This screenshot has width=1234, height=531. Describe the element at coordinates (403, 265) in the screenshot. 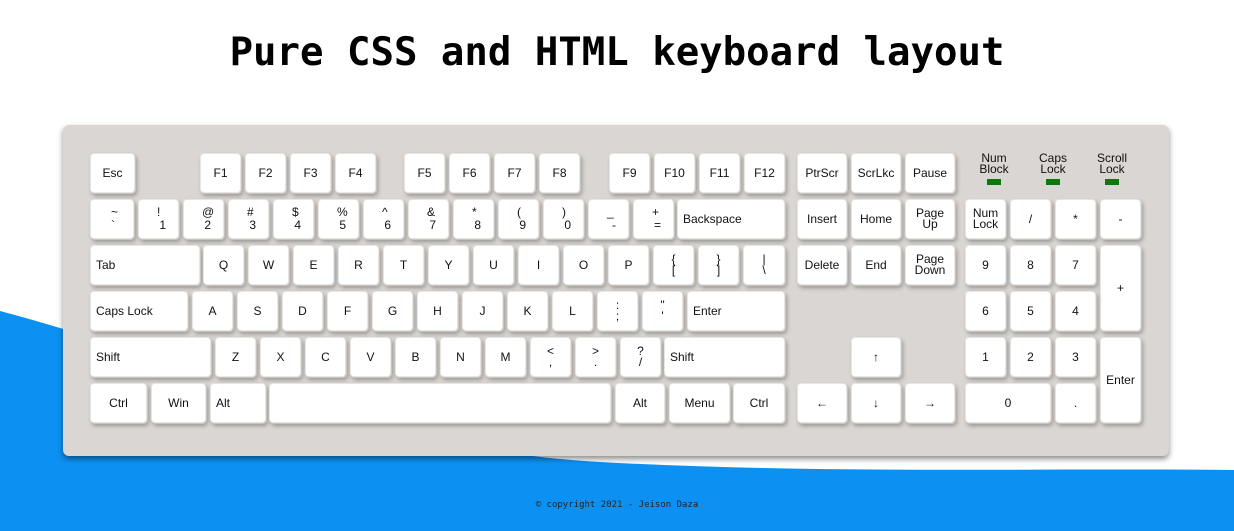

I see `key-t: T` at that location.